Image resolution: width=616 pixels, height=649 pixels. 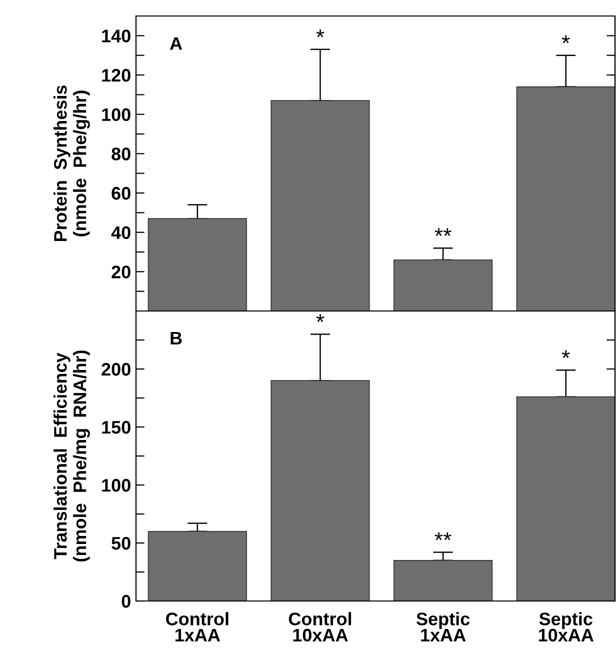 I want to click on annotation: A, so click(x=176, y=43).